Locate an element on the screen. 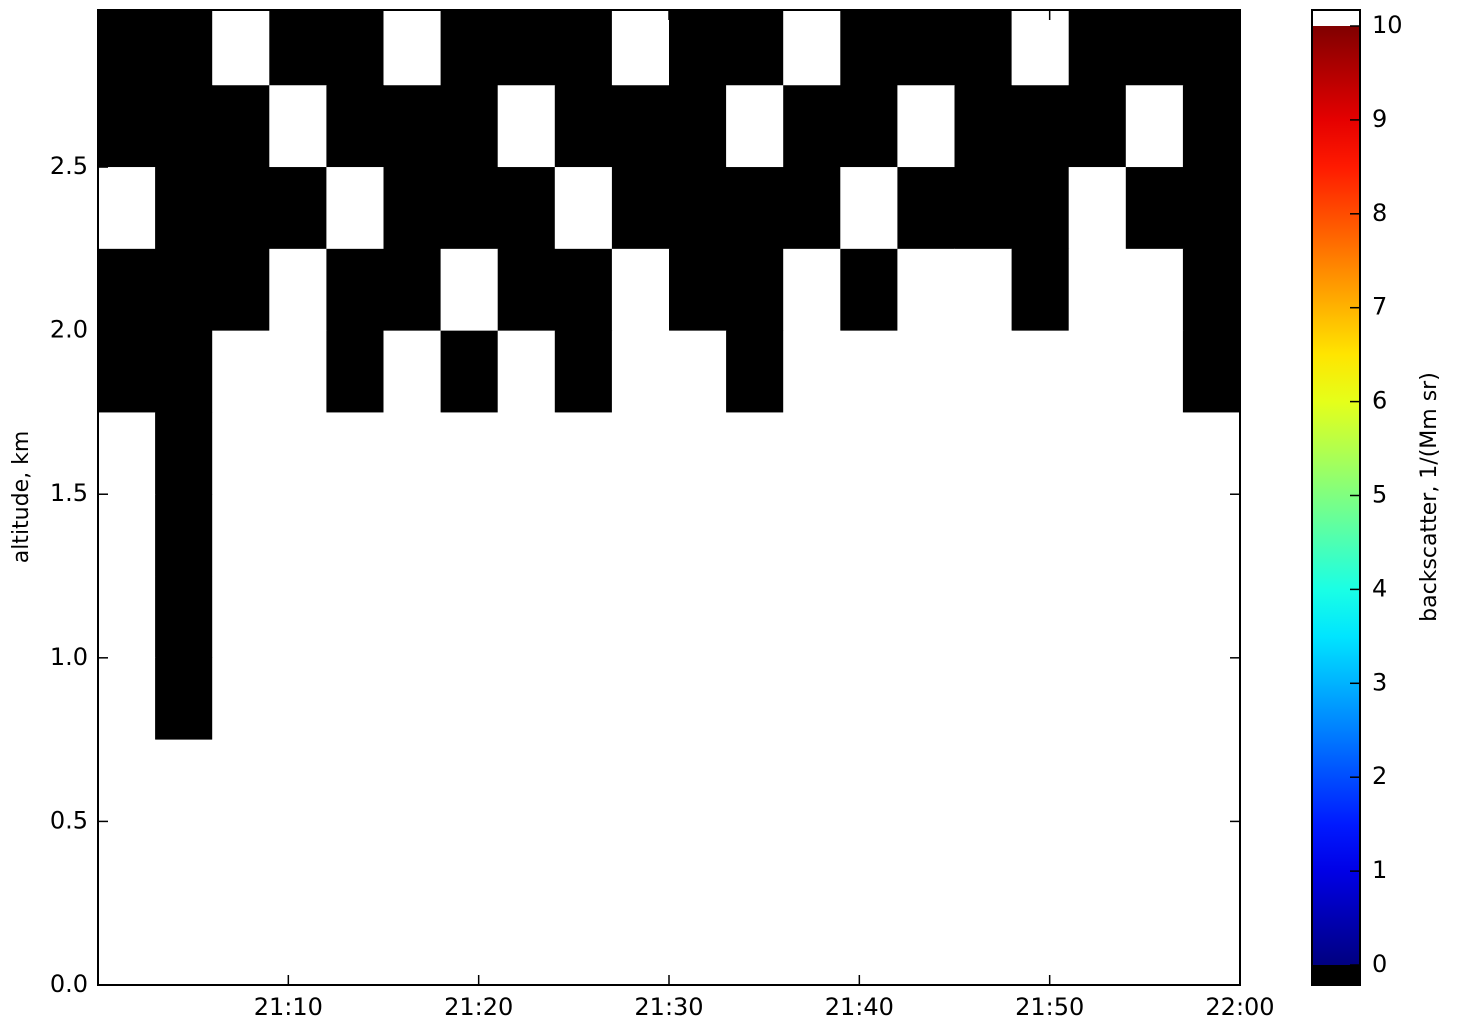 The width and height of the screenshot is (1461, 1031). y-tick-label: 2.0 is located at coordinates (69, 330).